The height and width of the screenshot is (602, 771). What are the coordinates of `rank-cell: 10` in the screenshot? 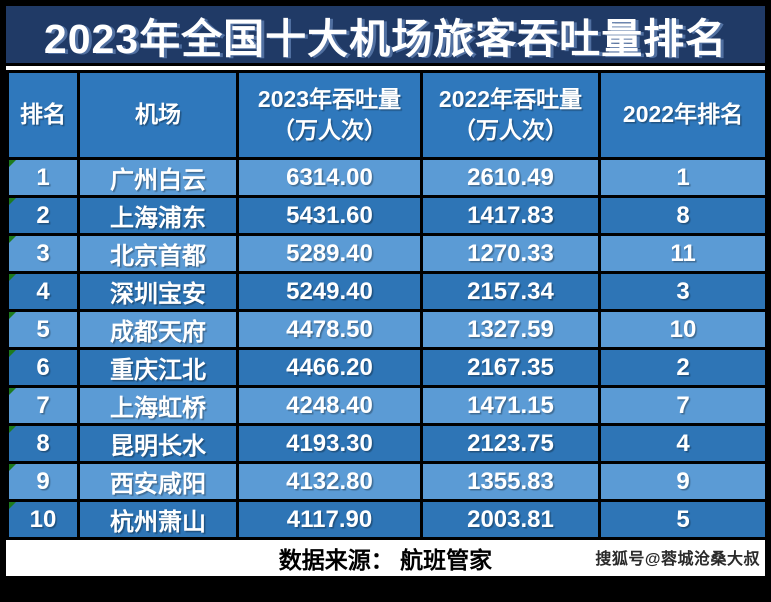 It's located at (43, 519).